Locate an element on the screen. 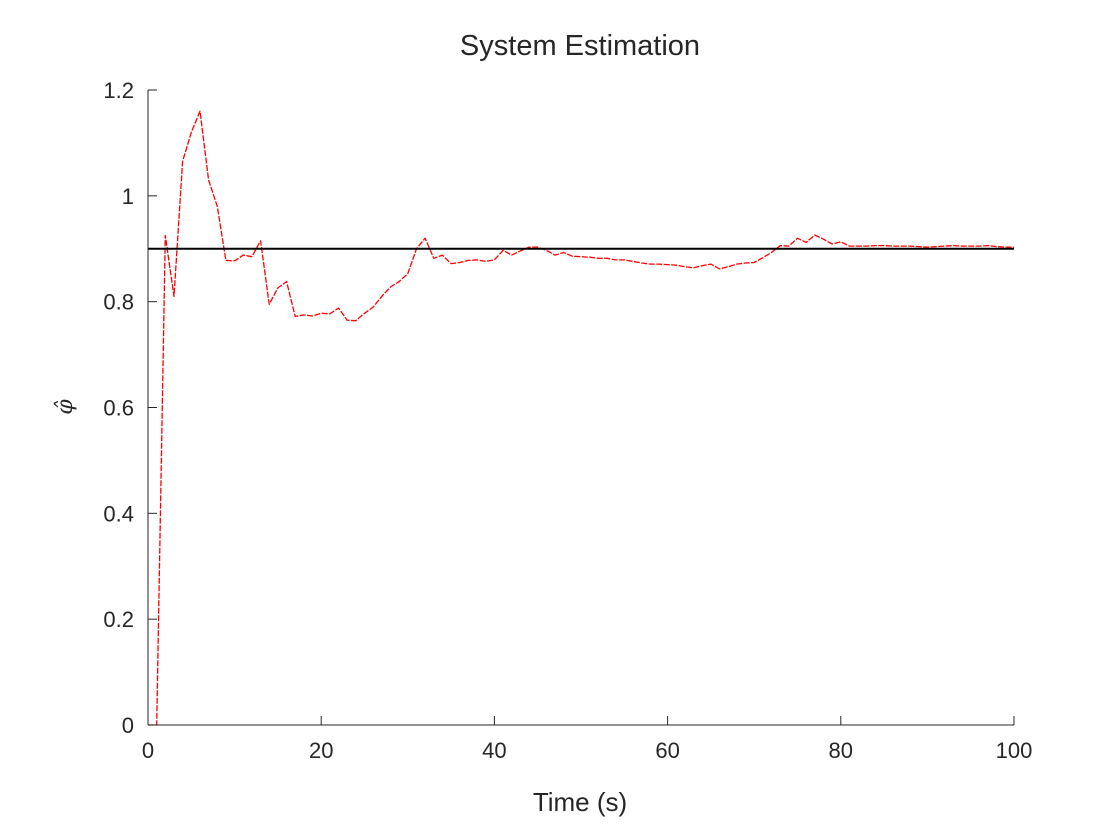  x-axis-label: Time (s) is located at coordinates (580, 802).